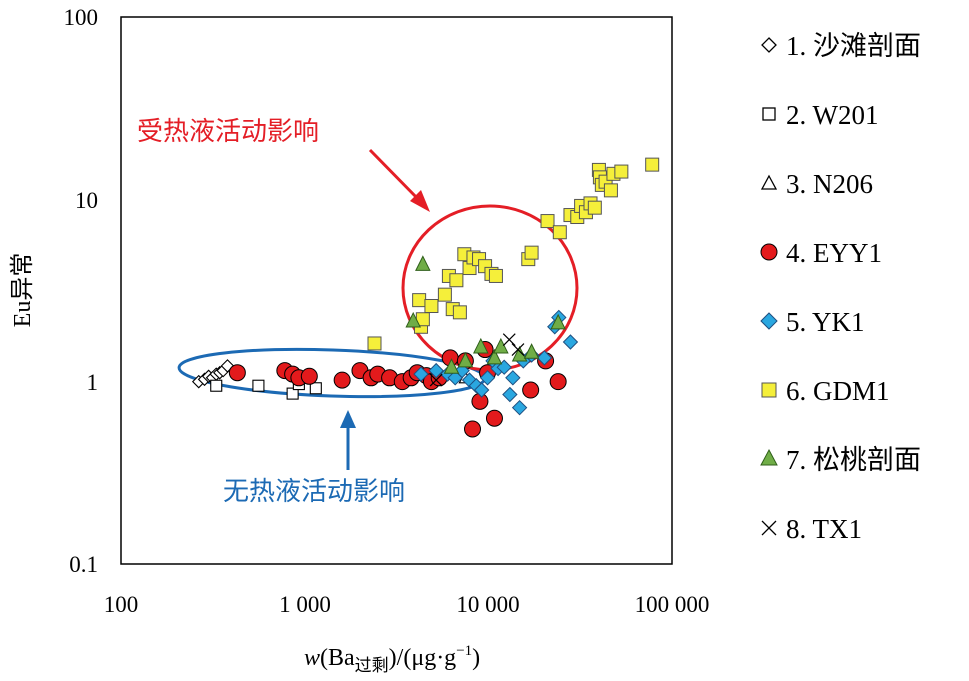 This screenshot has height=681, width=969. Describe the element at coordinates (853, 46) in the screenshot. I see `legend-label-1: 1. 沙滩剖面` at that location.